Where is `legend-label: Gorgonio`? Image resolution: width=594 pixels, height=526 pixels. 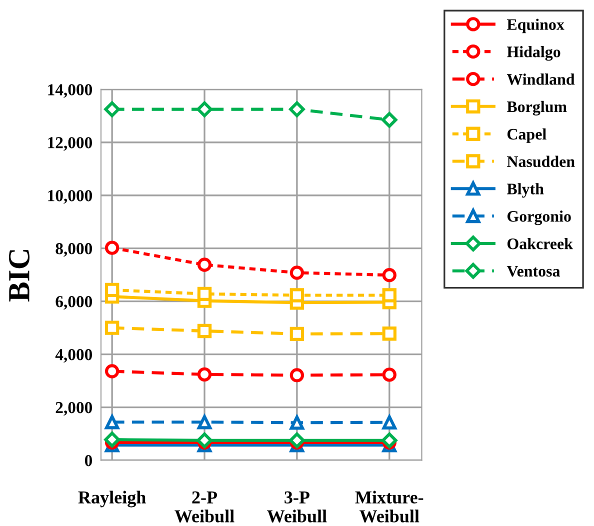 legend-label: Gorgonio is located at coordinates (539, 218).